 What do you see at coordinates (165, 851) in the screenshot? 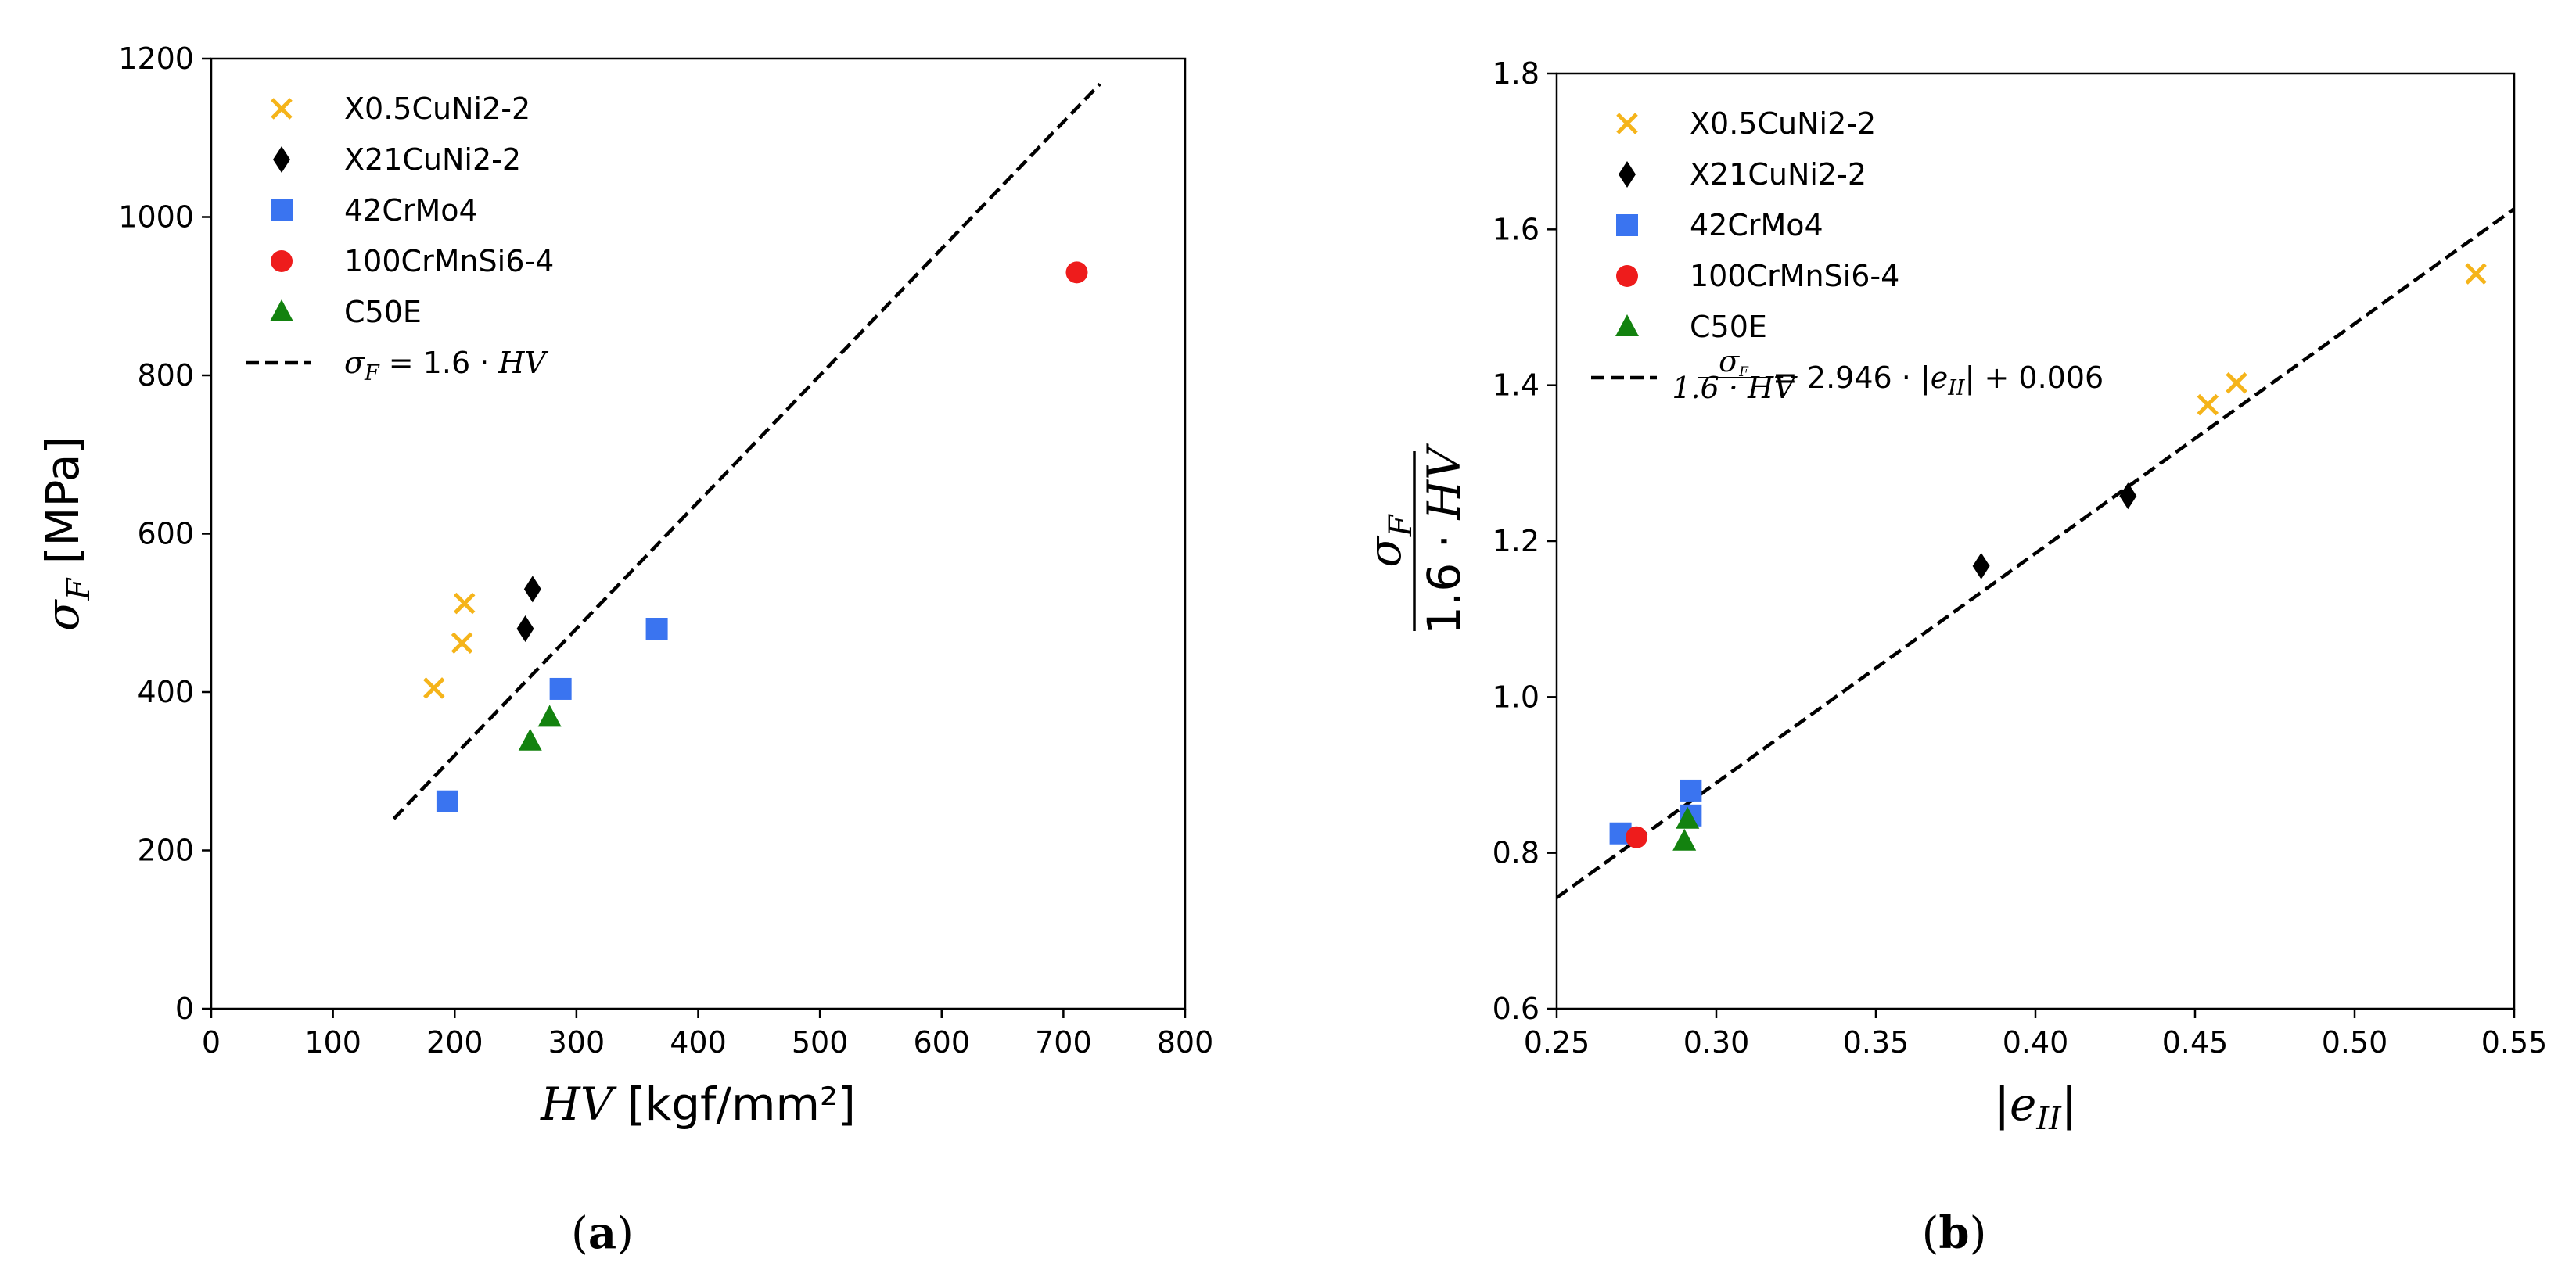
I see `y-tick-label: 200` at bounding box center [165, 851].